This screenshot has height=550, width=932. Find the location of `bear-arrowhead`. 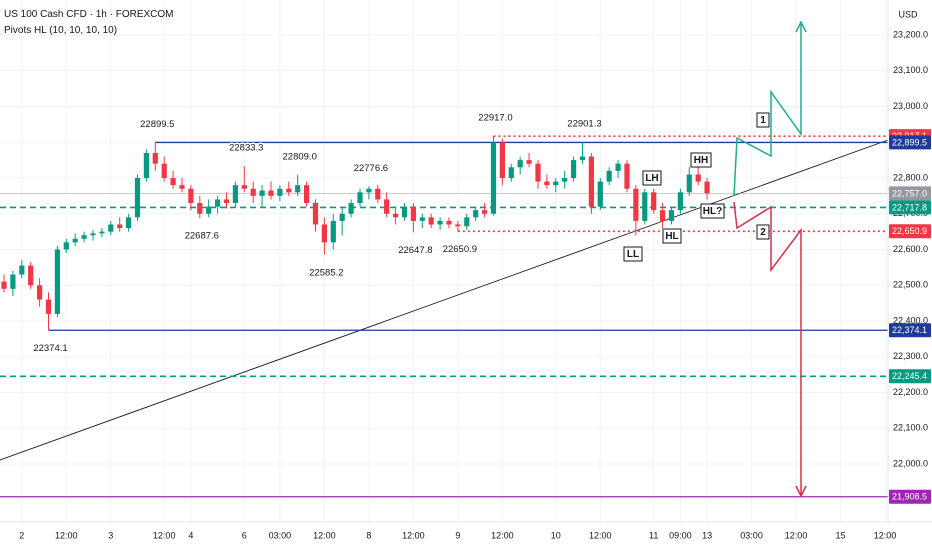

bear-arrowhead is located at coordinates (801, 491).